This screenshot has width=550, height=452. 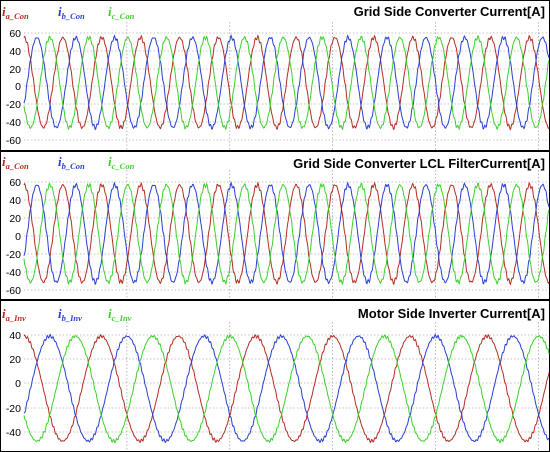 What do you see at coordinates (419, 163) in the screenshot?
I see `panel-title: Grid Side Converter LCL FilterCurrent[A]` at bounding box center [419, 163].